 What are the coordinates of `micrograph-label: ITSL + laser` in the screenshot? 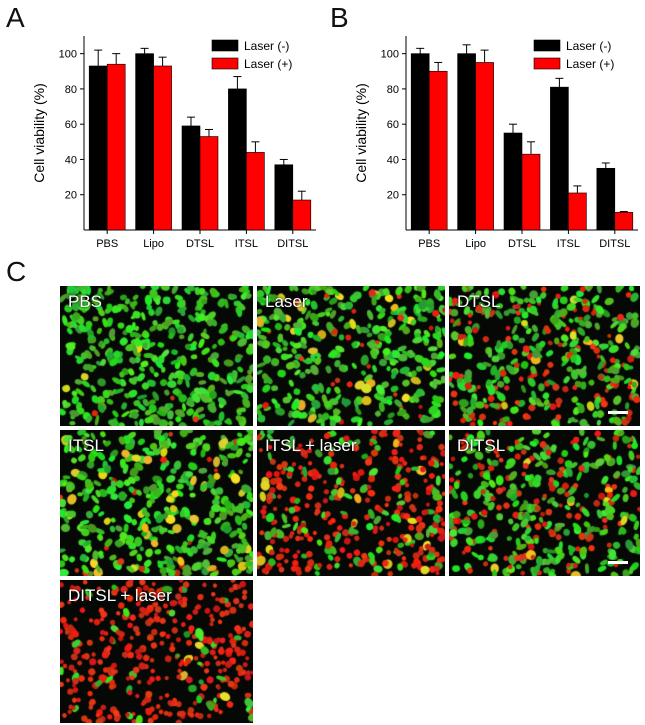 It's located at (311, 445).